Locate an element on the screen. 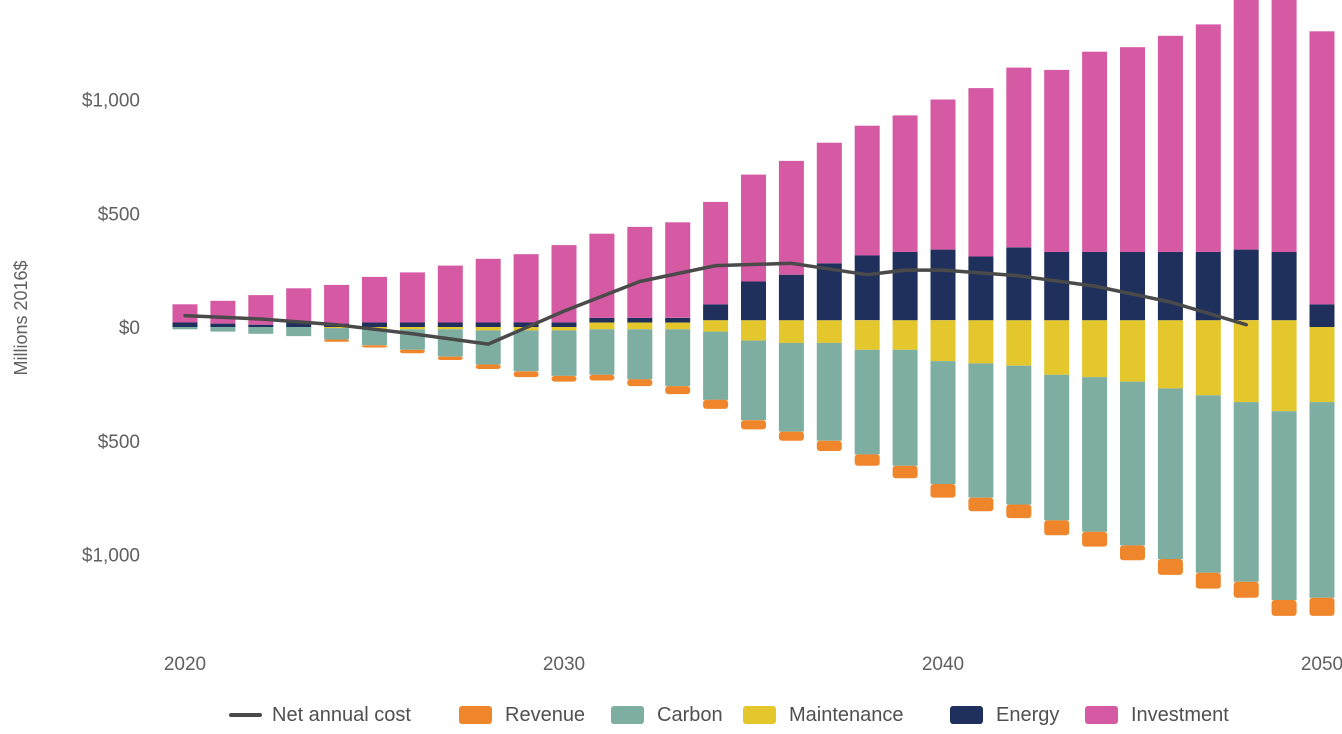 The height and width of the screenshot is (734, 1342). bar-carbon-2043 is located at coordinates (1056, 448).